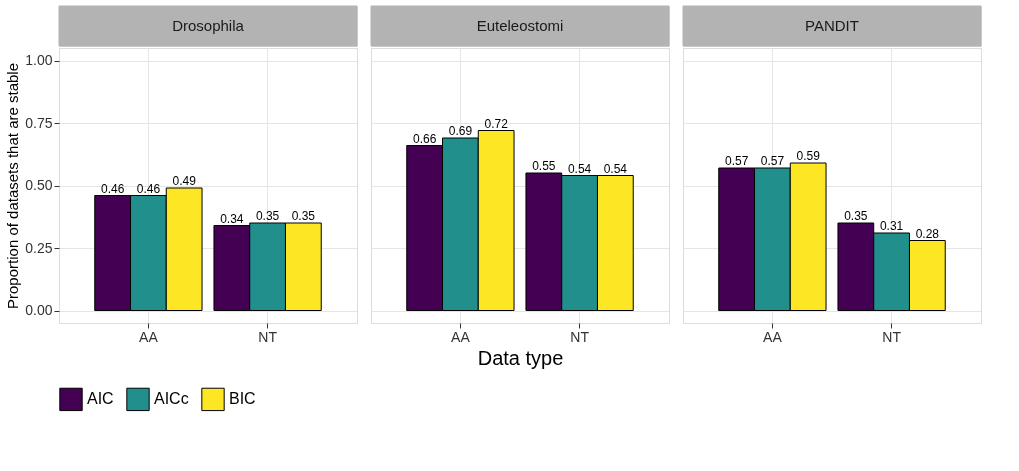 This screenshot has height=471, width=1019. Describe the element at coordinates (39, 185) in the screenshot. I see `text: 0.50` at that location.